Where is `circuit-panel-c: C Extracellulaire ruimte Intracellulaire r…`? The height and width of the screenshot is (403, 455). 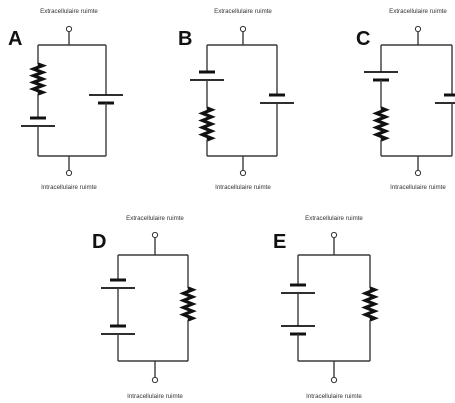
circuit-panel-c: C Extracellulaire ruimte Intracellulaire r… is located at coordinates (405, 99).